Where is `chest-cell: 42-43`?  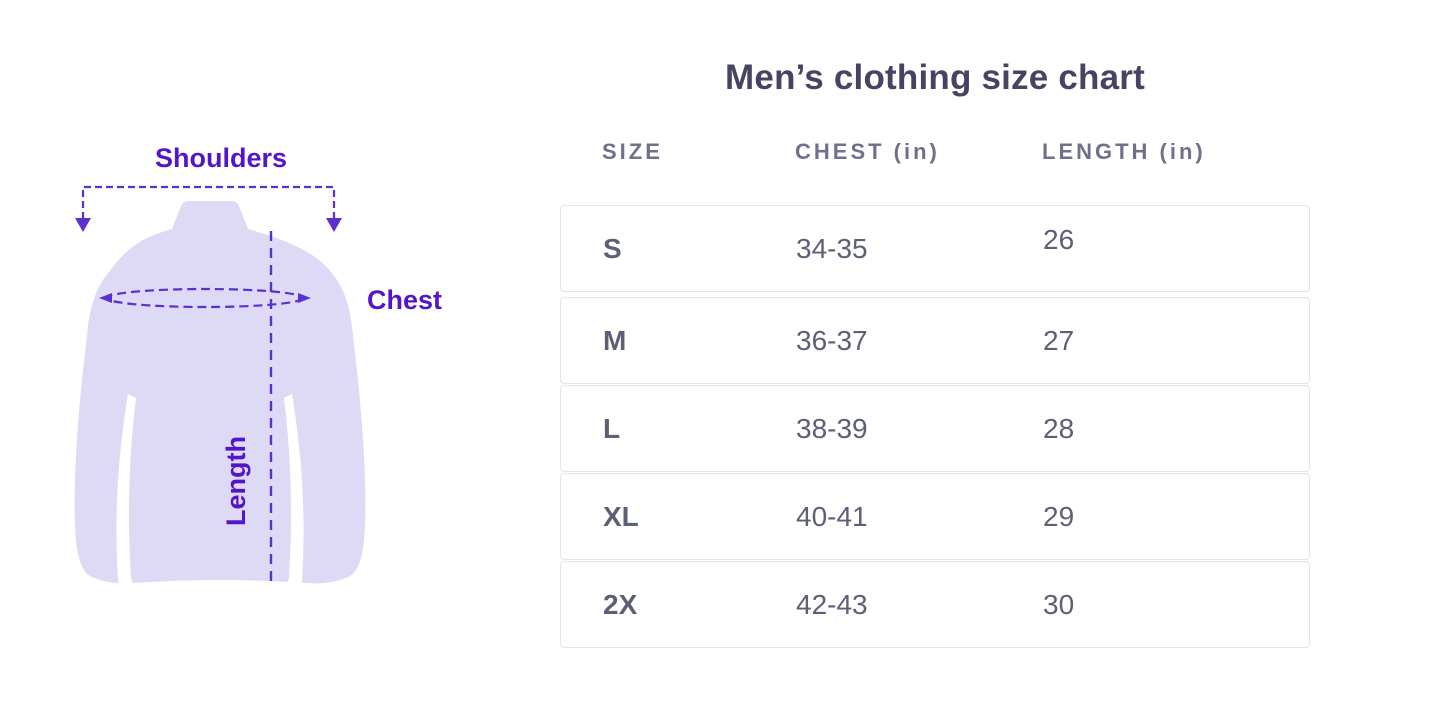 chest-cell: 42-43 is located at coordinates (832, 604).